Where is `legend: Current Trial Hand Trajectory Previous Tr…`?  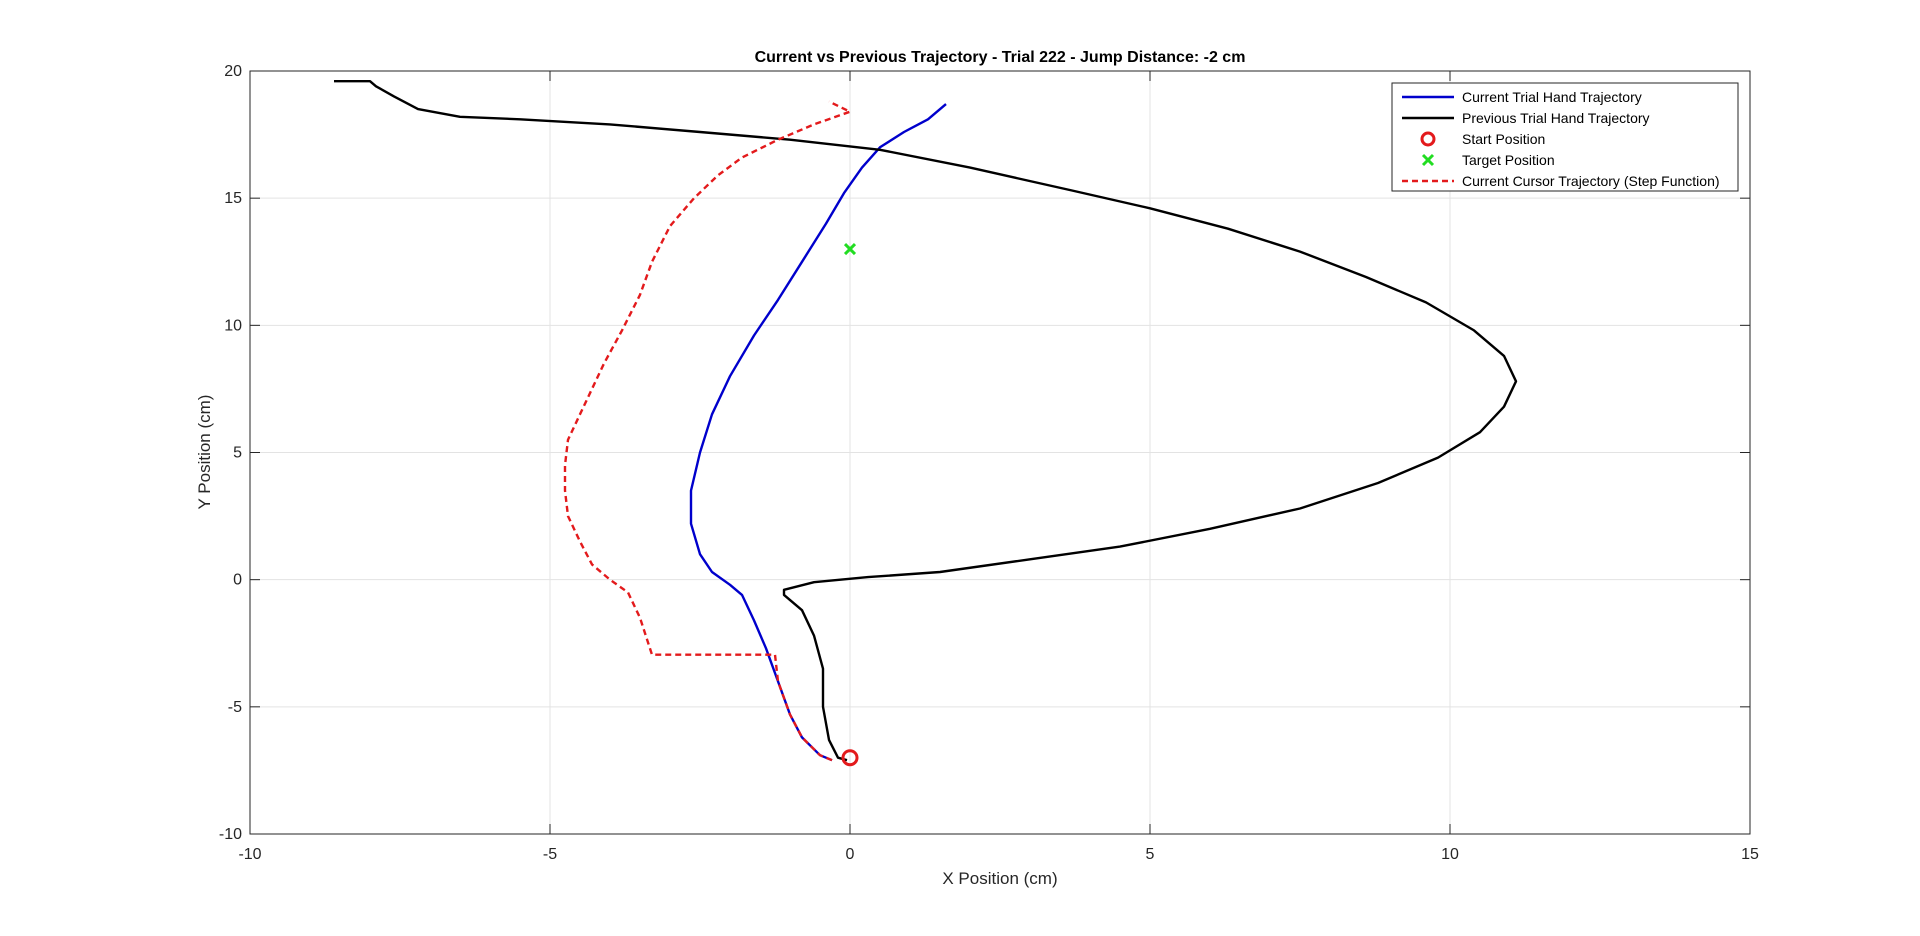
legend: Current Trial Hand Trajectory Previous Tr… is located at coordinates (1565, 137).